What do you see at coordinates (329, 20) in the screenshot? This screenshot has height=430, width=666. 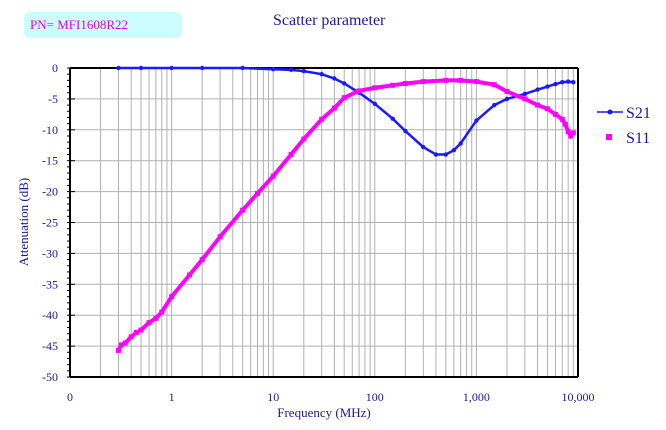 I see `chart-title: Scatter parameter` at bounding box center [329, 20].